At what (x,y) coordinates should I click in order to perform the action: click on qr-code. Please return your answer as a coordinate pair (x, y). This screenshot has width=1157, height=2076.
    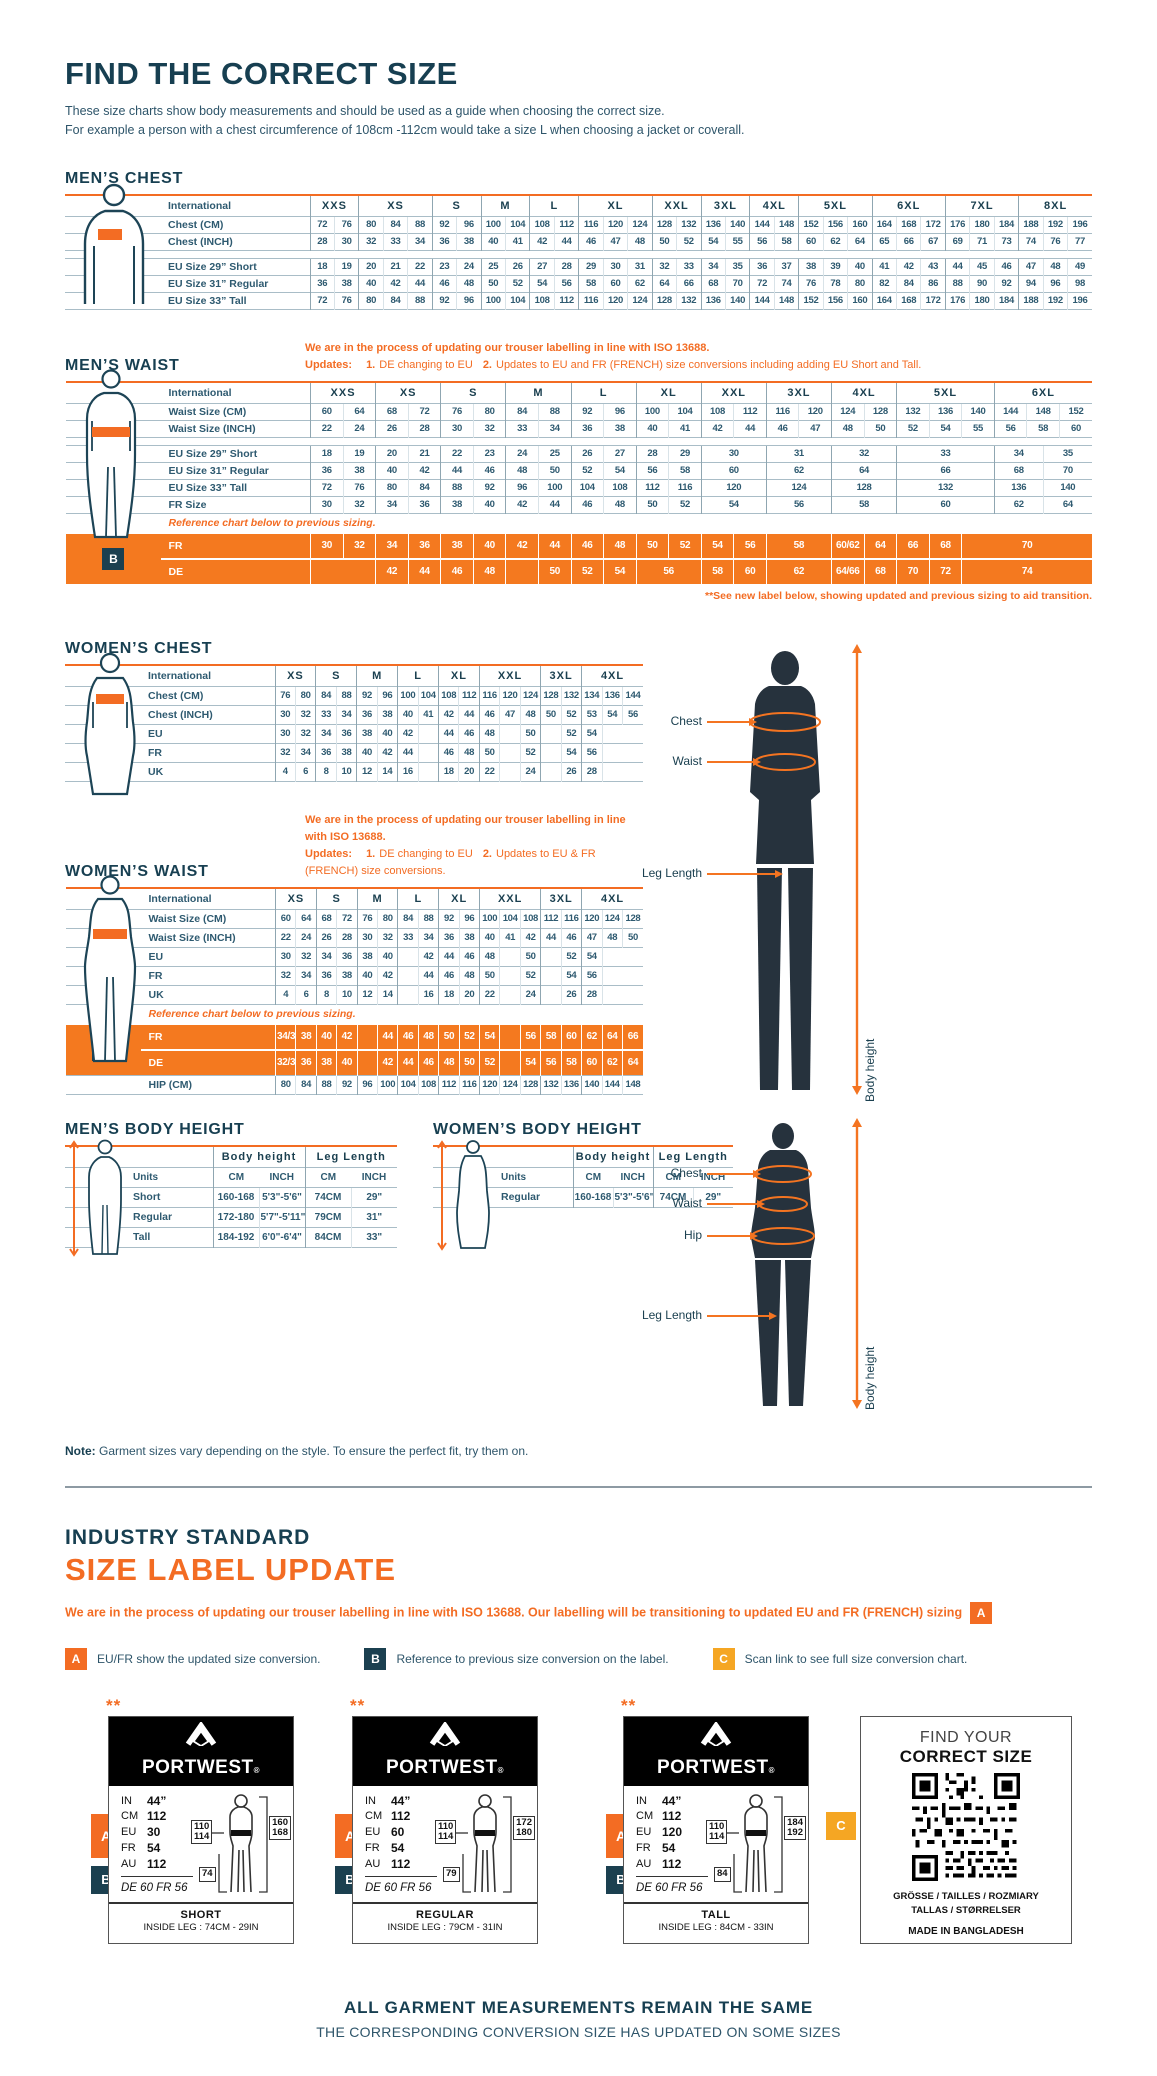
    Looking at the image, I should click on (966, 1826).